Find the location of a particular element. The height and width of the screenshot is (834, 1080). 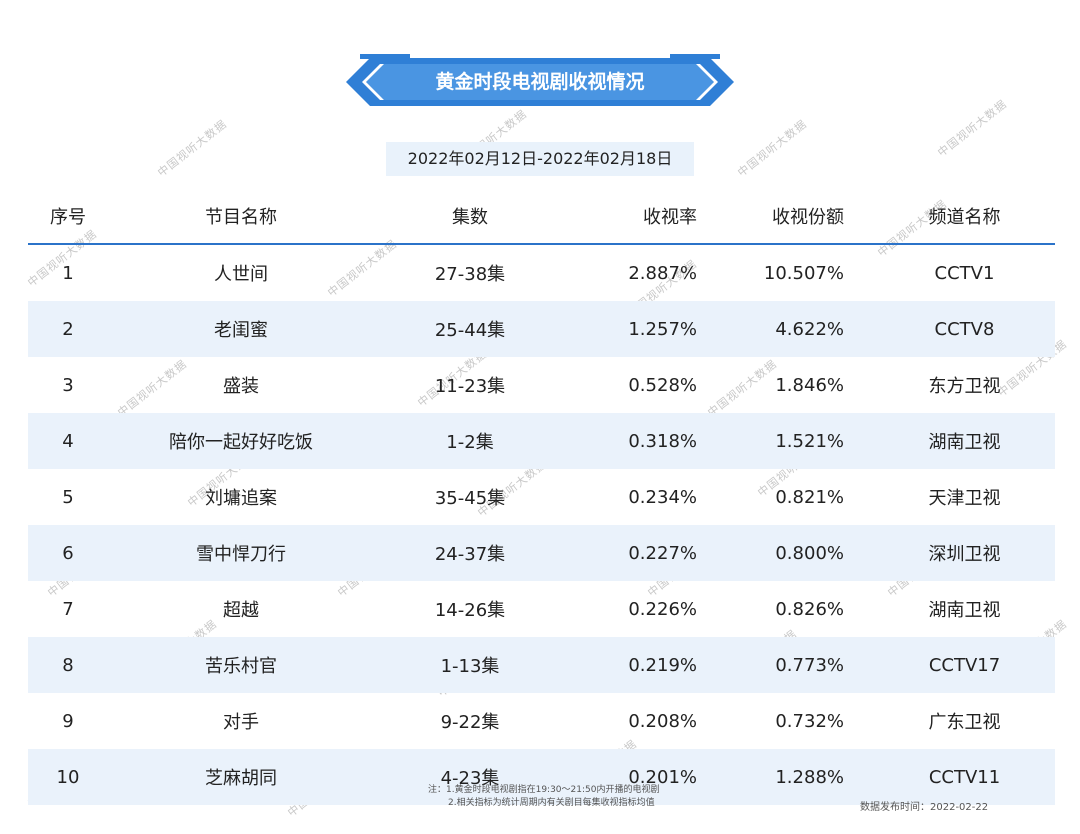

table-row: 7 超越 14-26集 0.226% 0.826% 湖南卫视 is located at coordinates (541, 609).